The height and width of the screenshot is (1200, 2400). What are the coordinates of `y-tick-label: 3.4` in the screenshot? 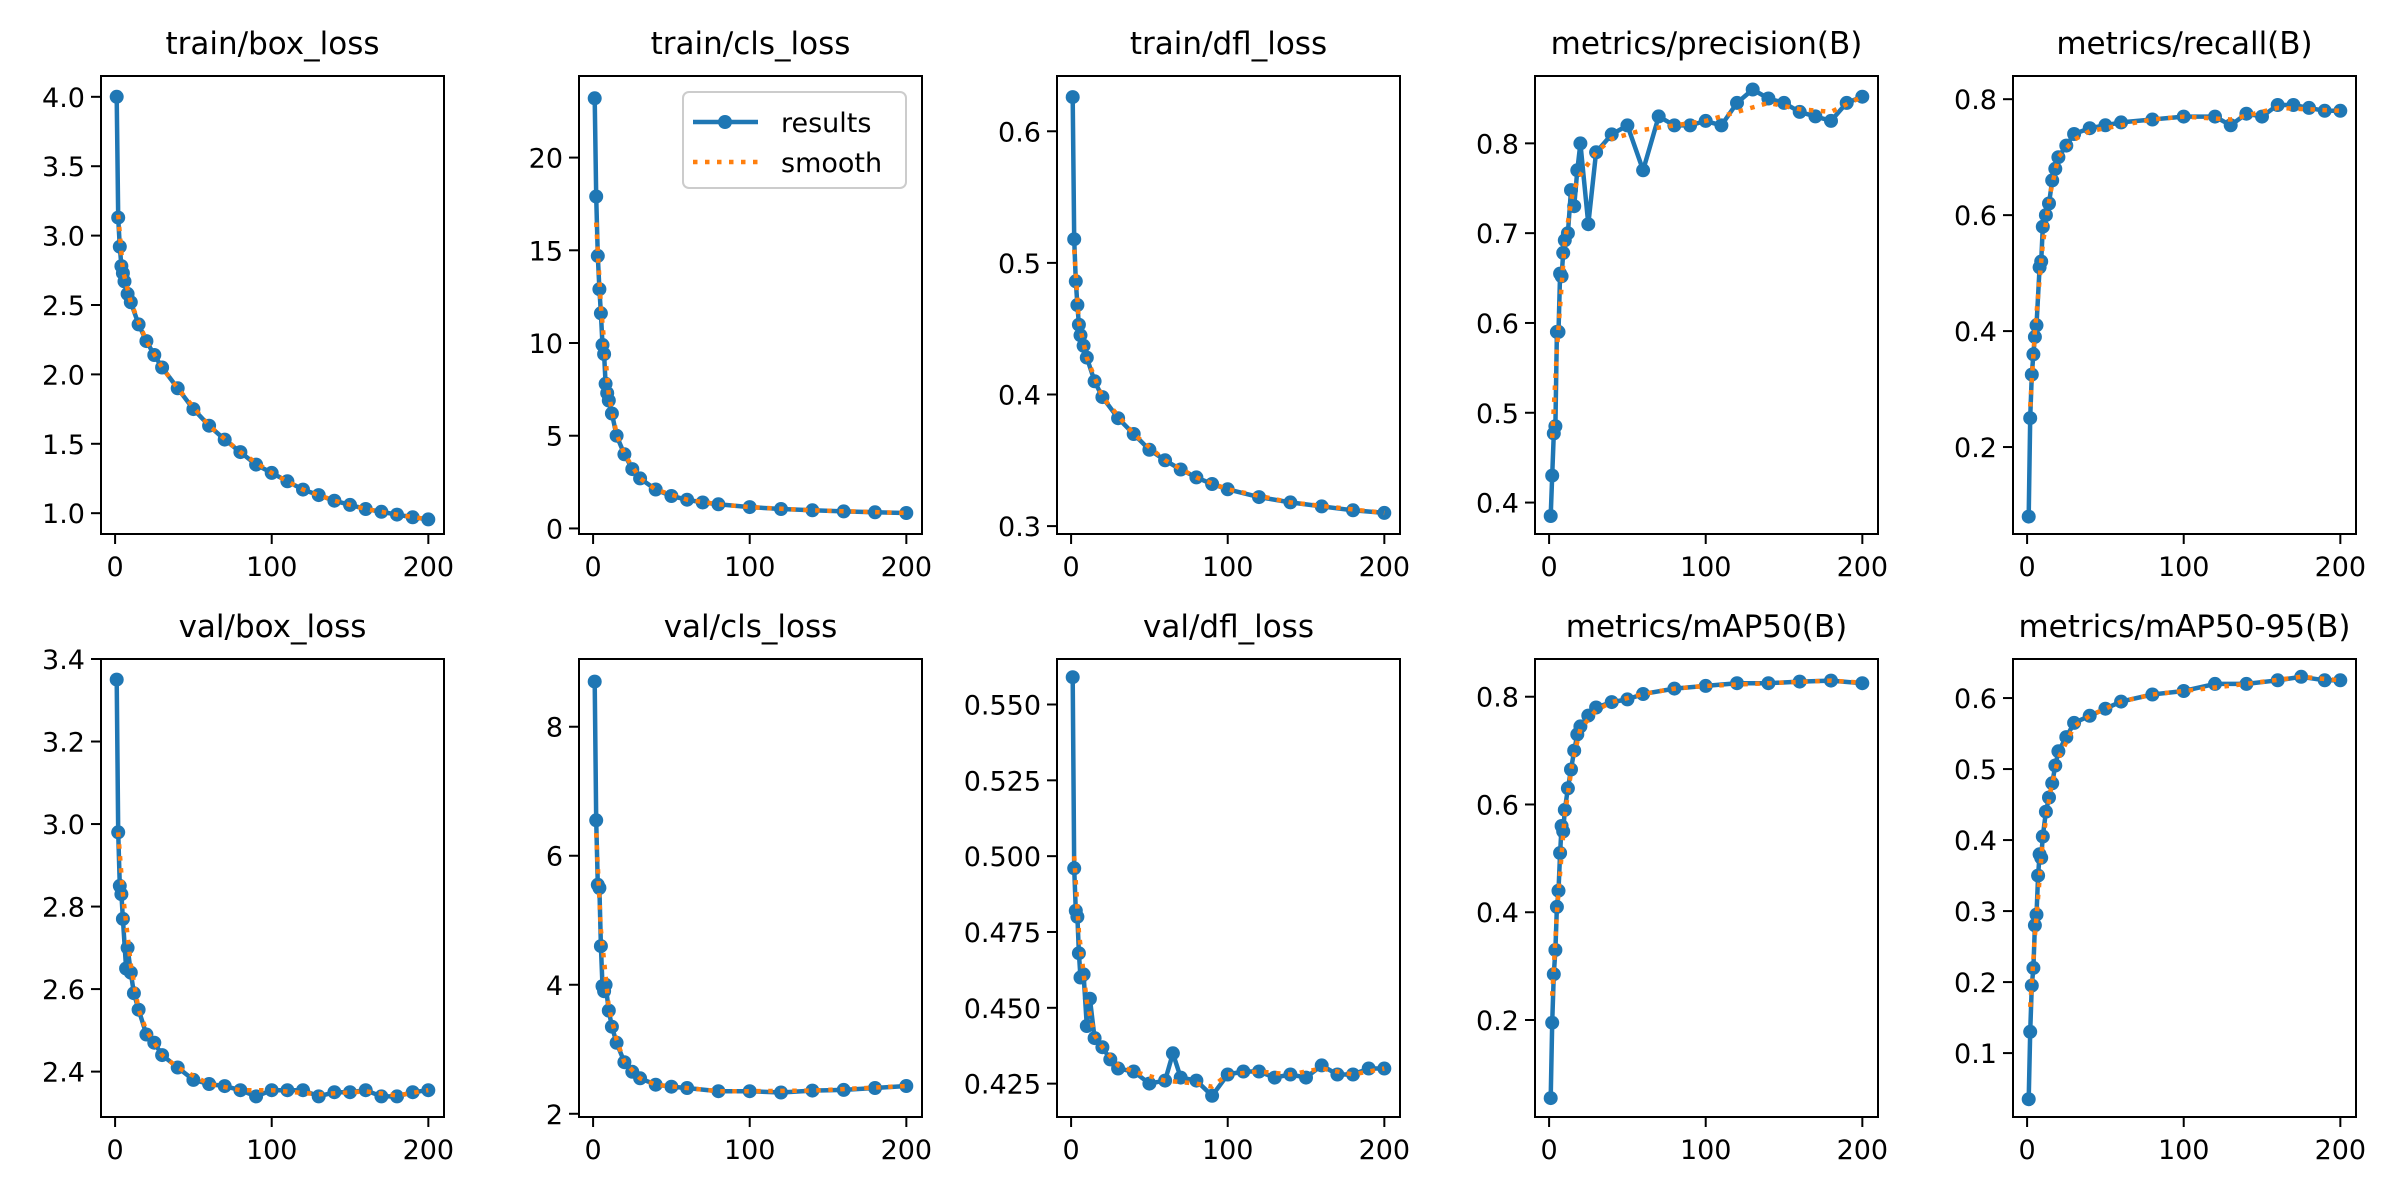 It's located at (63, 660).